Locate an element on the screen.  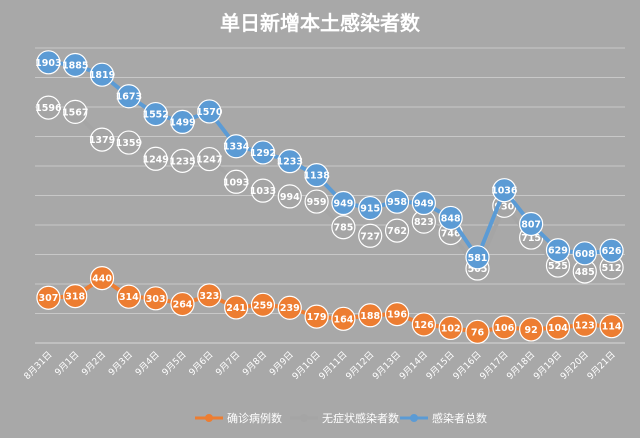
data-label: 1249 is located at coordinates (155, 159).